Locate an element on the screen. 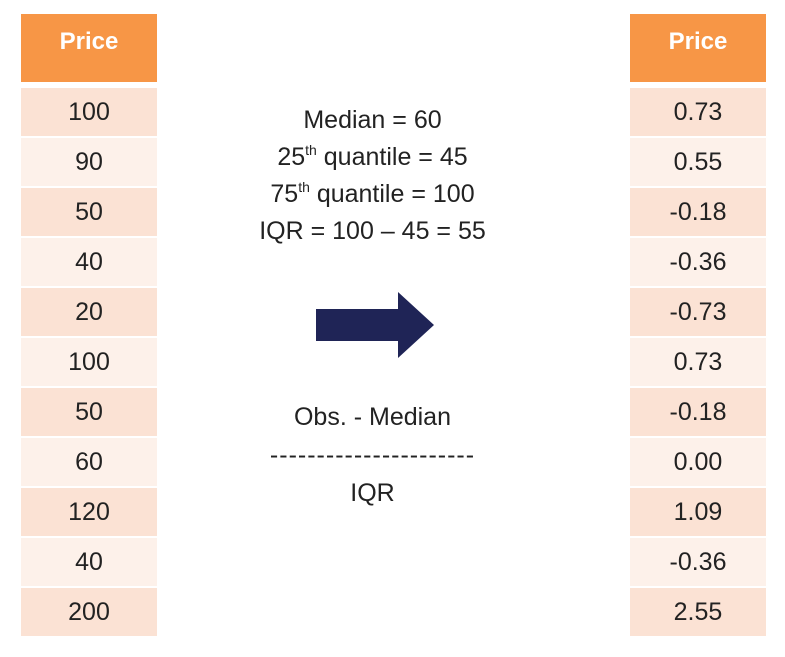  right-table-cell: 0.55 is located at coordinates (698, 162).